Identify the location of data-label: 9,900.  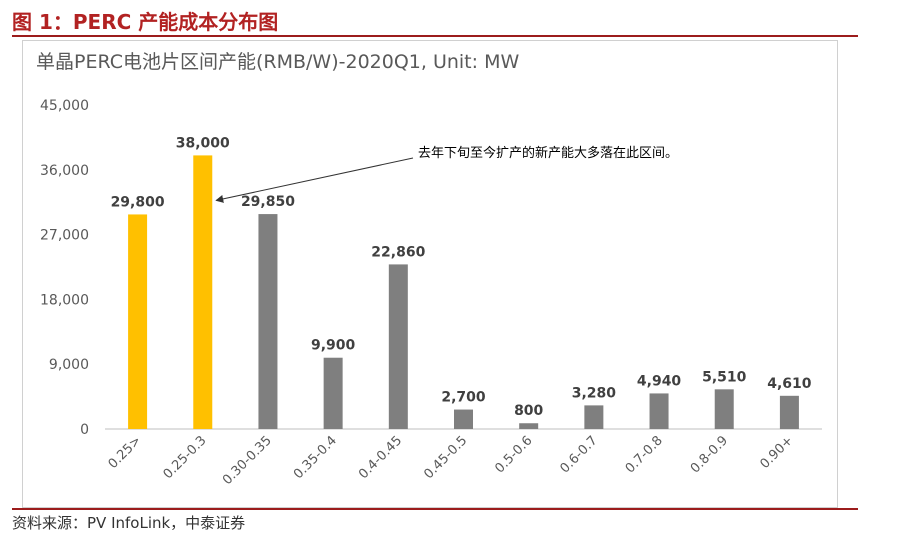
(333, 346).